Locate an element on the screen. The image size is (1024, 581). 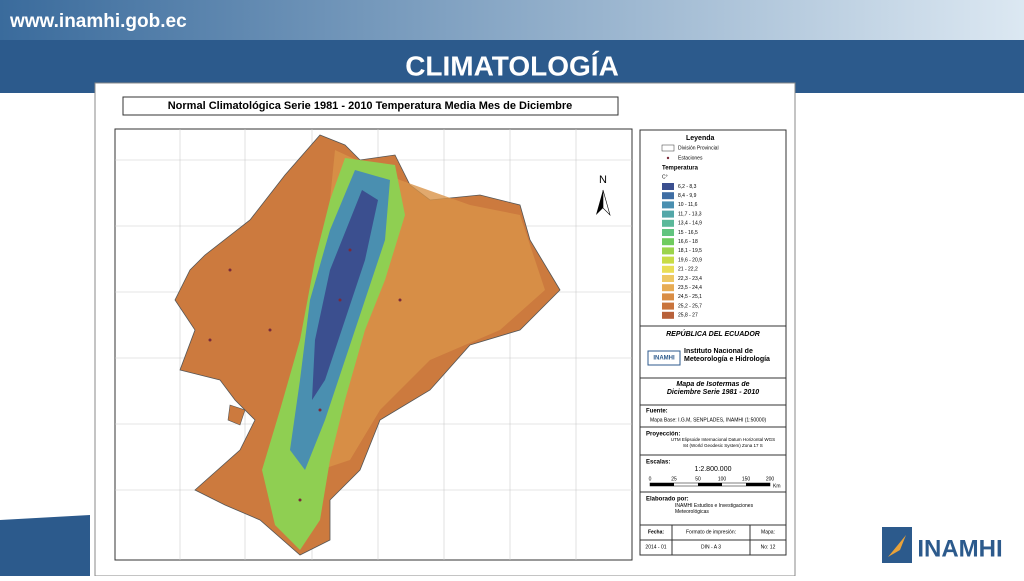
legend-title: Leyenda is located at coordinates (700, 138).